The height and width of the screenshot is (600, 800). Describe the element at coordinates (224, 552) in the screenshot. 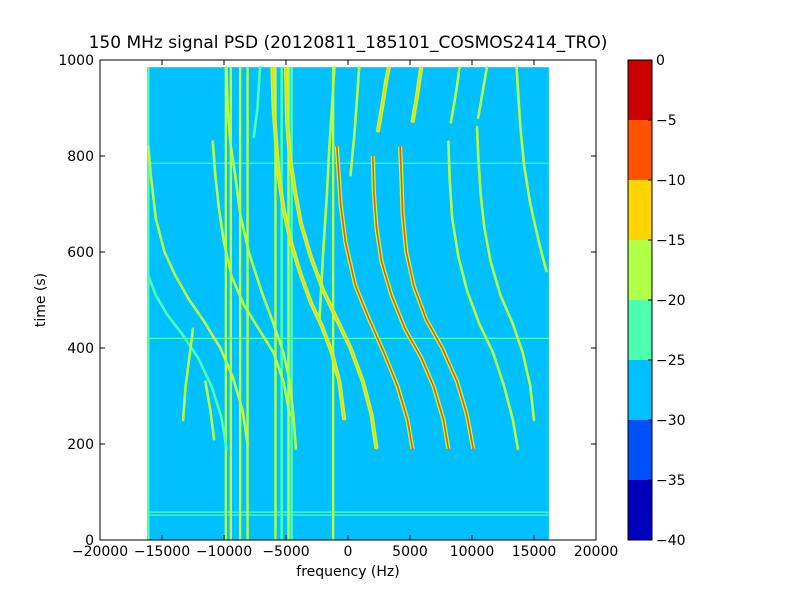

I see `x-tick-label: −10000` at that location.